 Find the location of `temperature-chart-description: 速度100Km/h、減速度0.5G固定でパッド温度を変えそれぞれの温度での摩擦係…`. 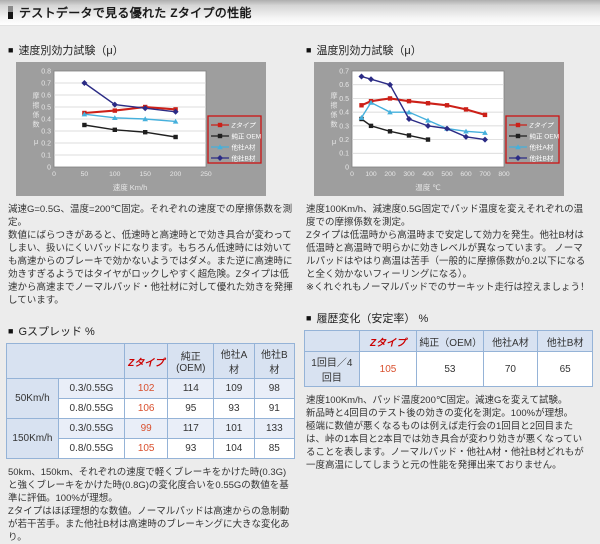

temperature-chart-description: 速度100Km/h、減速度0.5G固定でパッド温度を変えそれぞれの温度での摩擦係… is located at coordinates (448, 248).